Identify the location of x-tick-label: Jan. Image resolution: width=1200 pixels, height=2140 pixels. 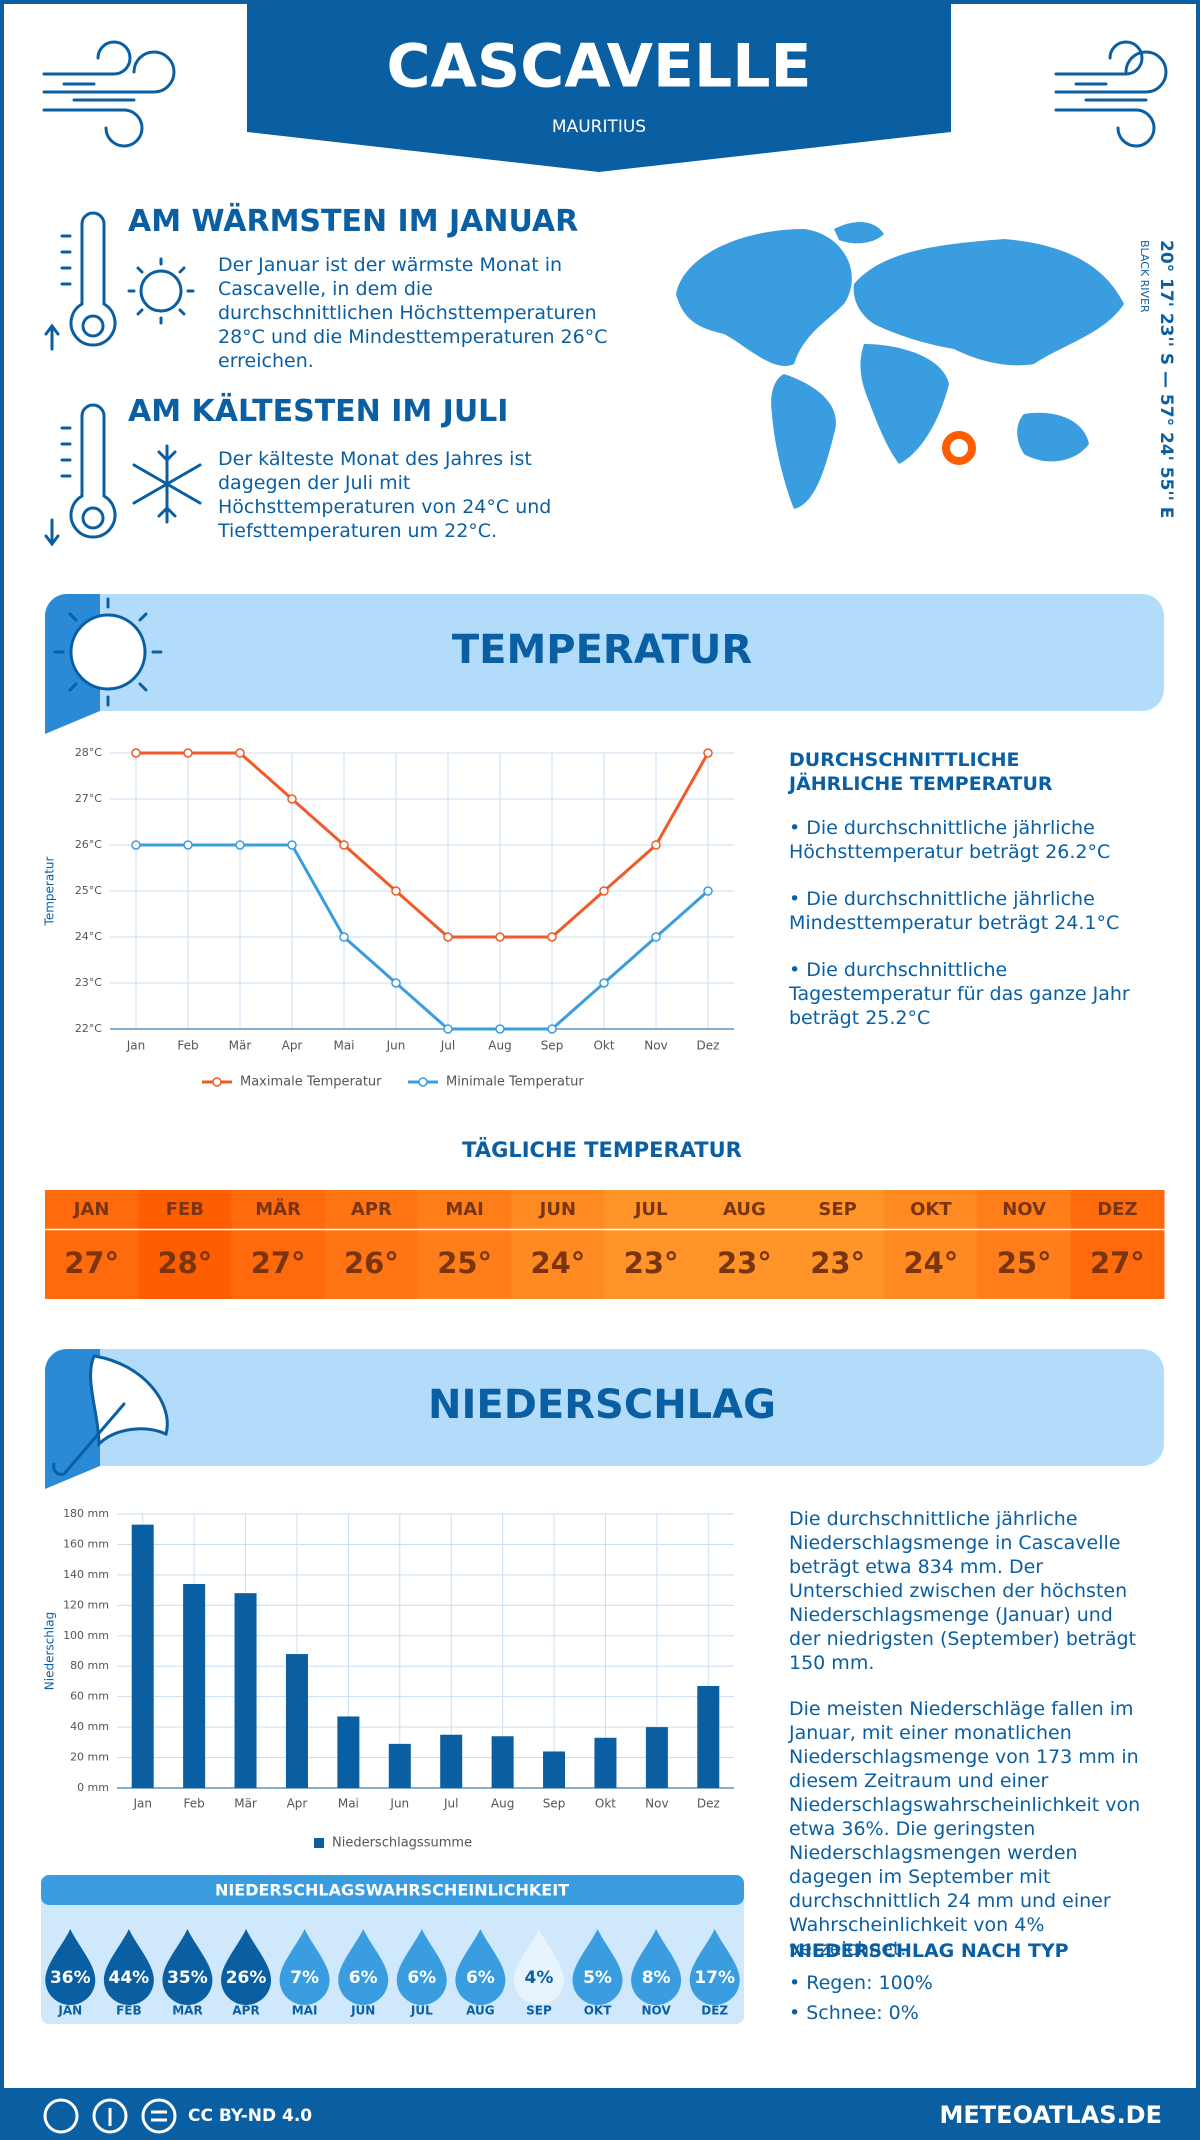
(142, 1804).